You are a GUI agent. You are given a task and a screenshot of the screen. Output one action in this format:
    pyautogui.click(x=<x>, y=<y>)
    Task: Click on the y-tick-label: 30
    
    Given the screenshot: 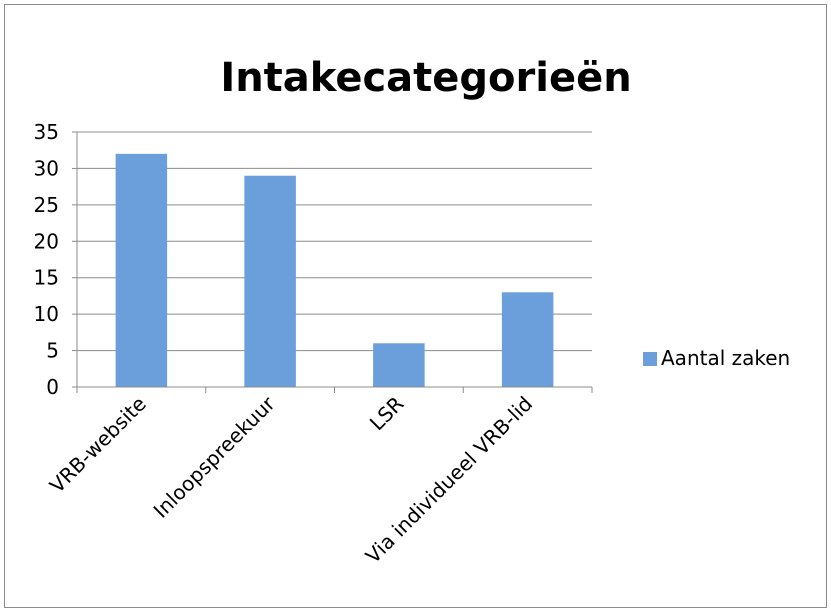 What is the action you would take?
    pyautogui.click(x=46, y=168)
    